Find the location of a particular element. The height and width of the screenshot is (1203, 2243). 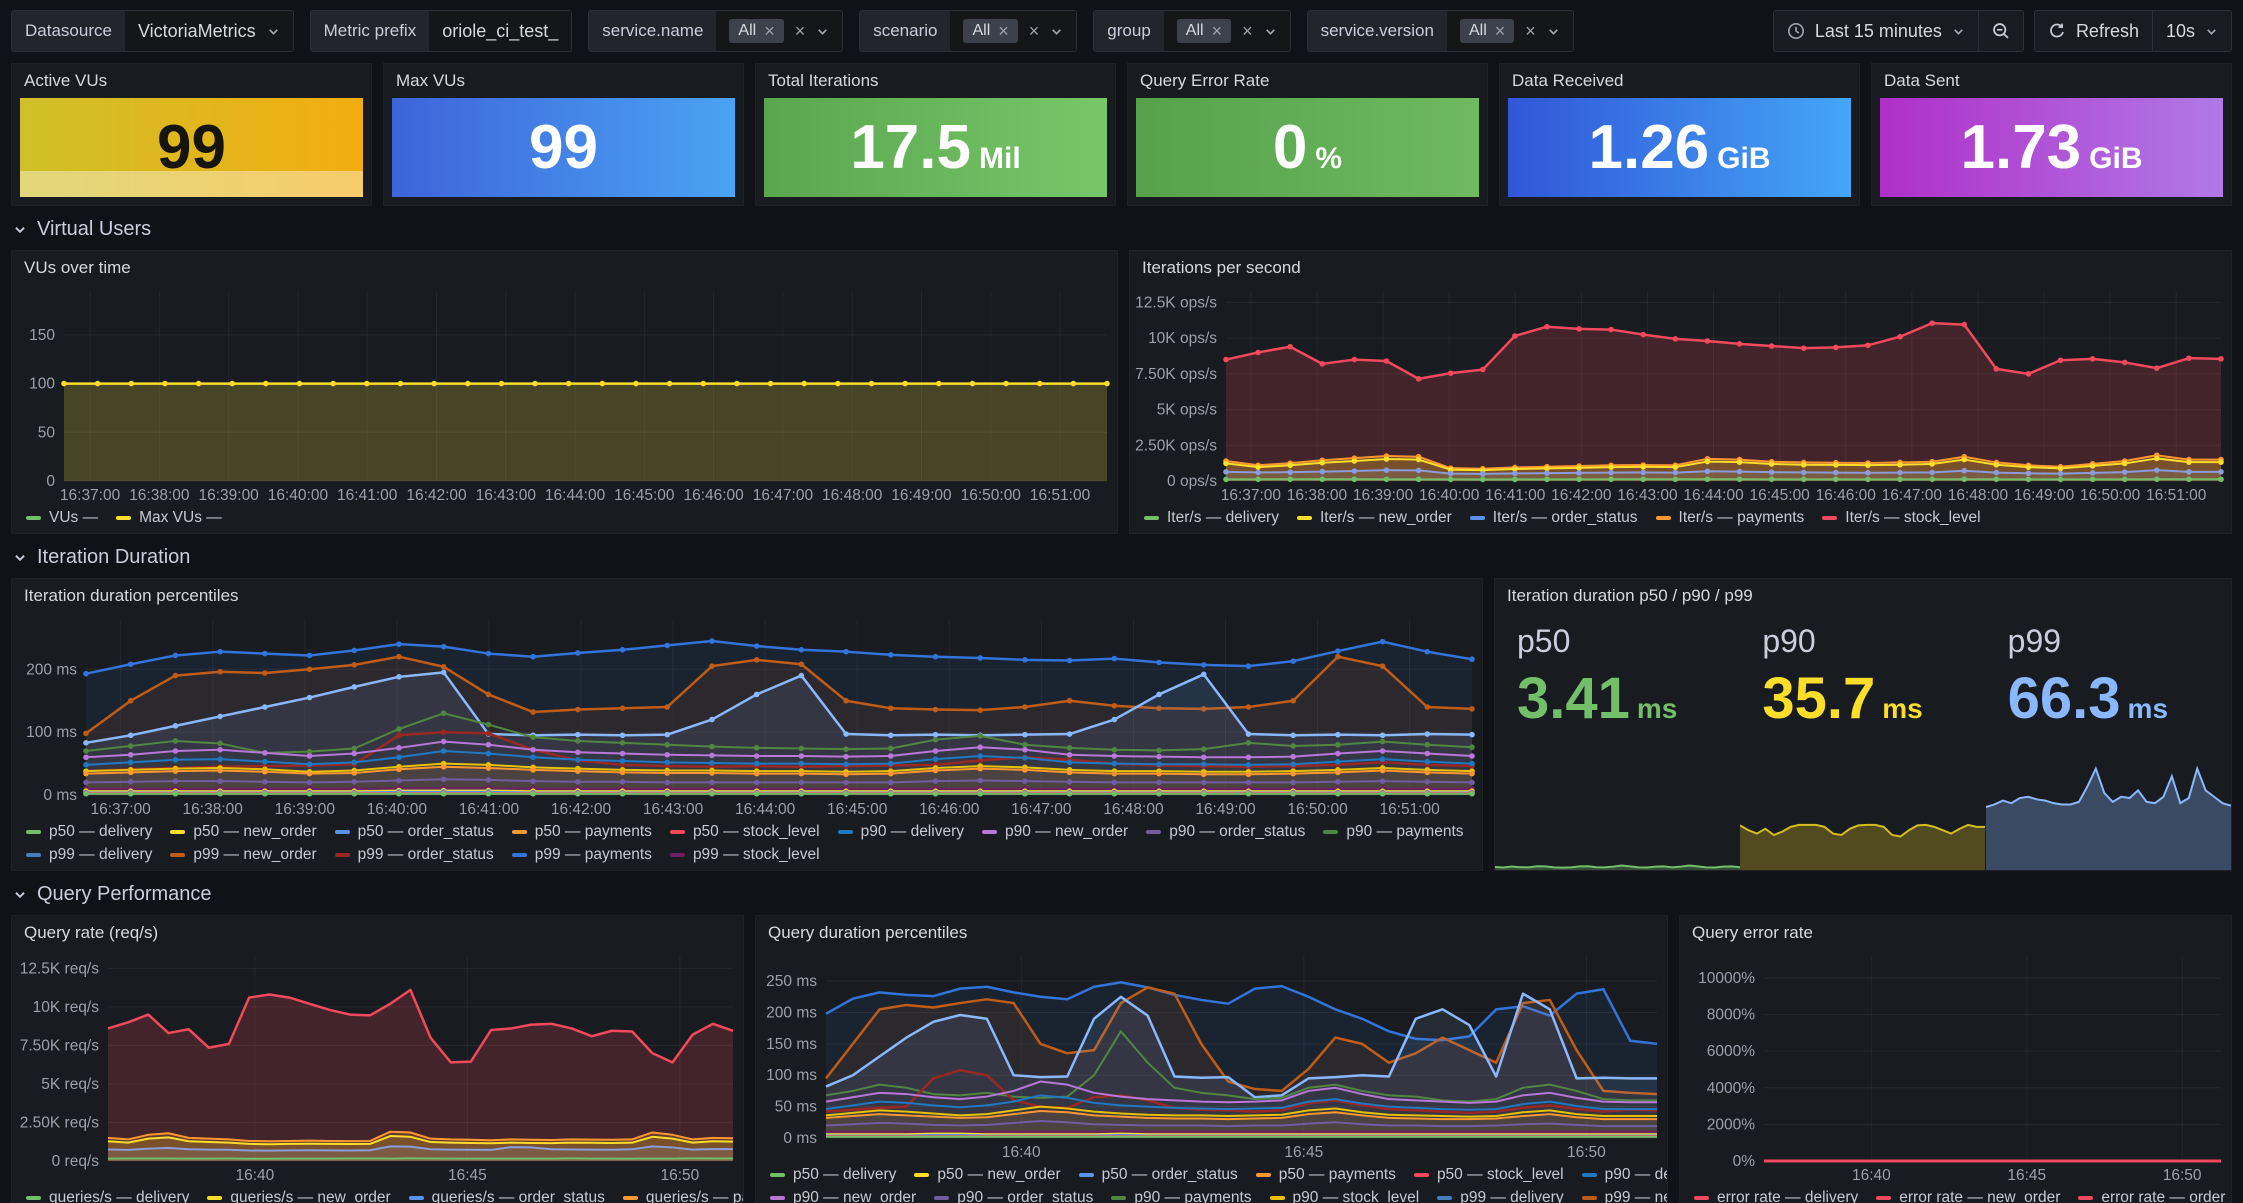

filter-control-metric-prefix: oriole_ci_test_ is located at coordinates (500, 31).